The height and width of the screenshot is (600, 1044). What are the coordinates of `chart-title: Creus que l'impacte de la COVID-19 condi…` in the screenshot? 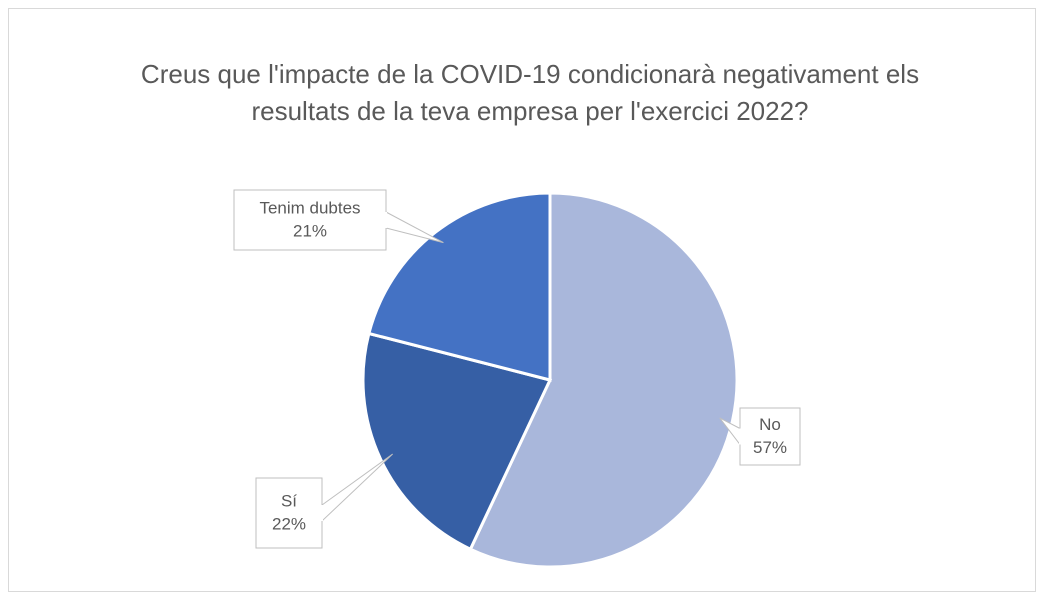 It's located at (530, 92).